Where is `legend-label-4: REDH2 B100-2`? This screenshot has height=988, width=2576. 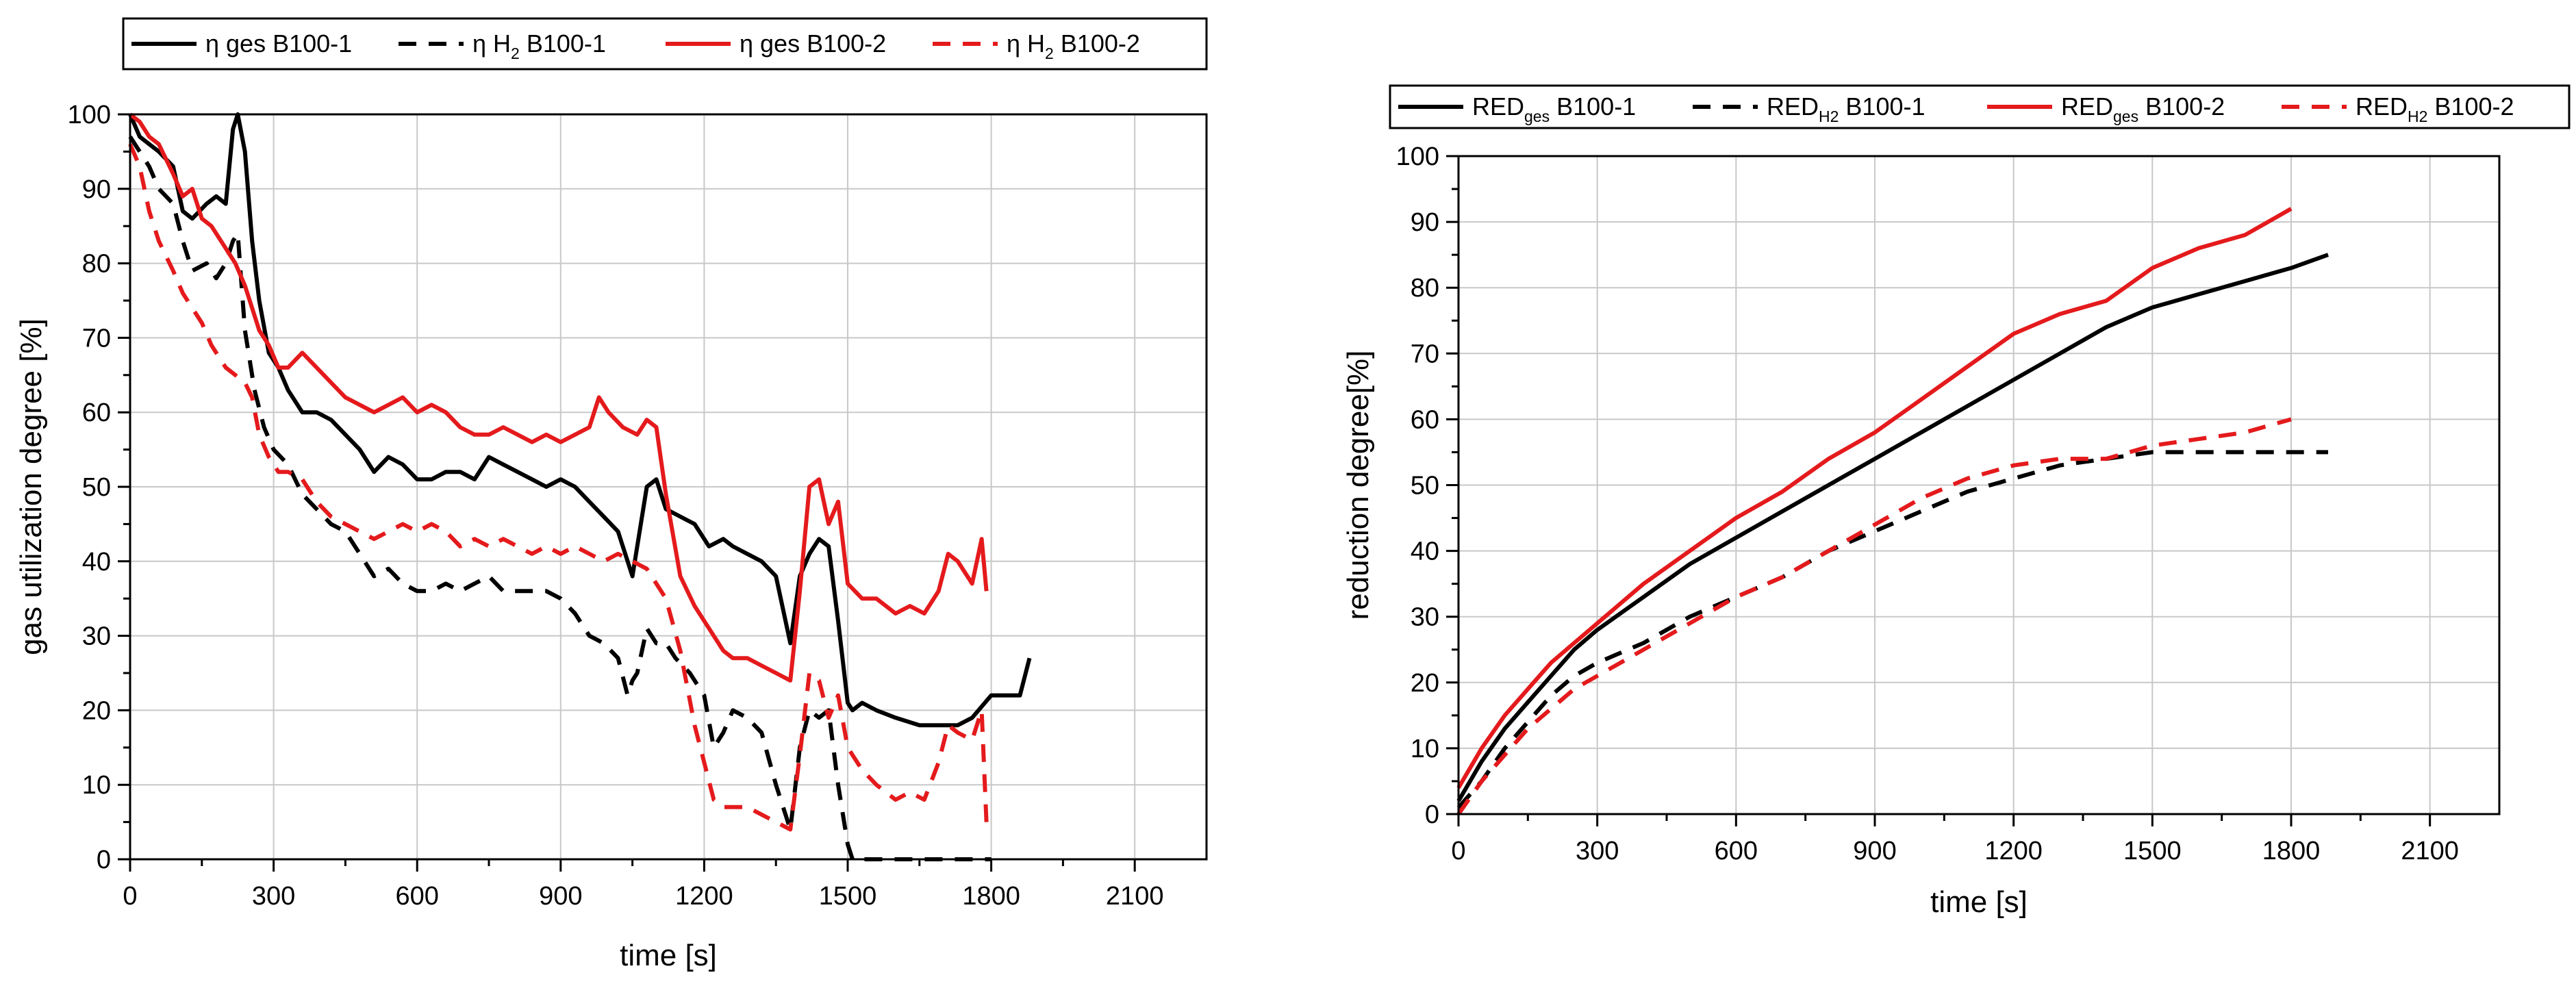
legend-label-4: REDH2 B100-2 is located at coordinates (2435, 108).